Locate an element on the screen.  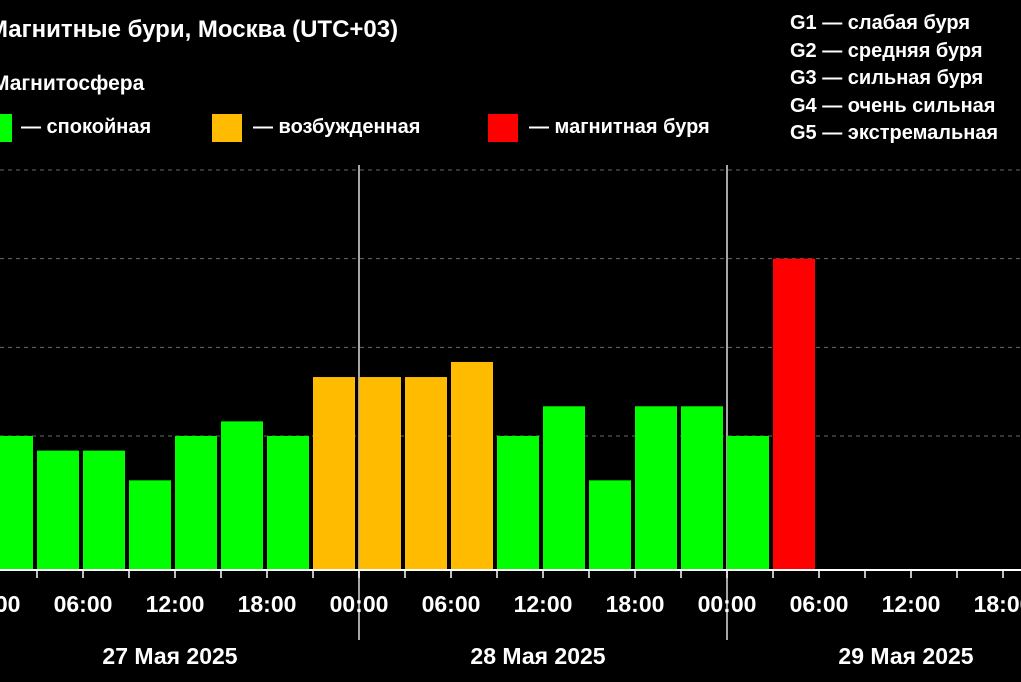
legend-swatch-storm is located at coordinates (503, 128).